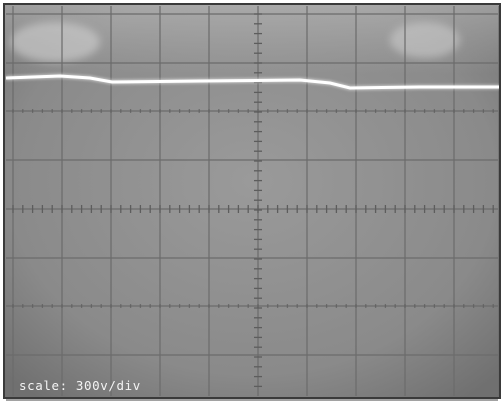 The image size is (504, 402). I want to click on glare-spot-right, so click(425, 40).